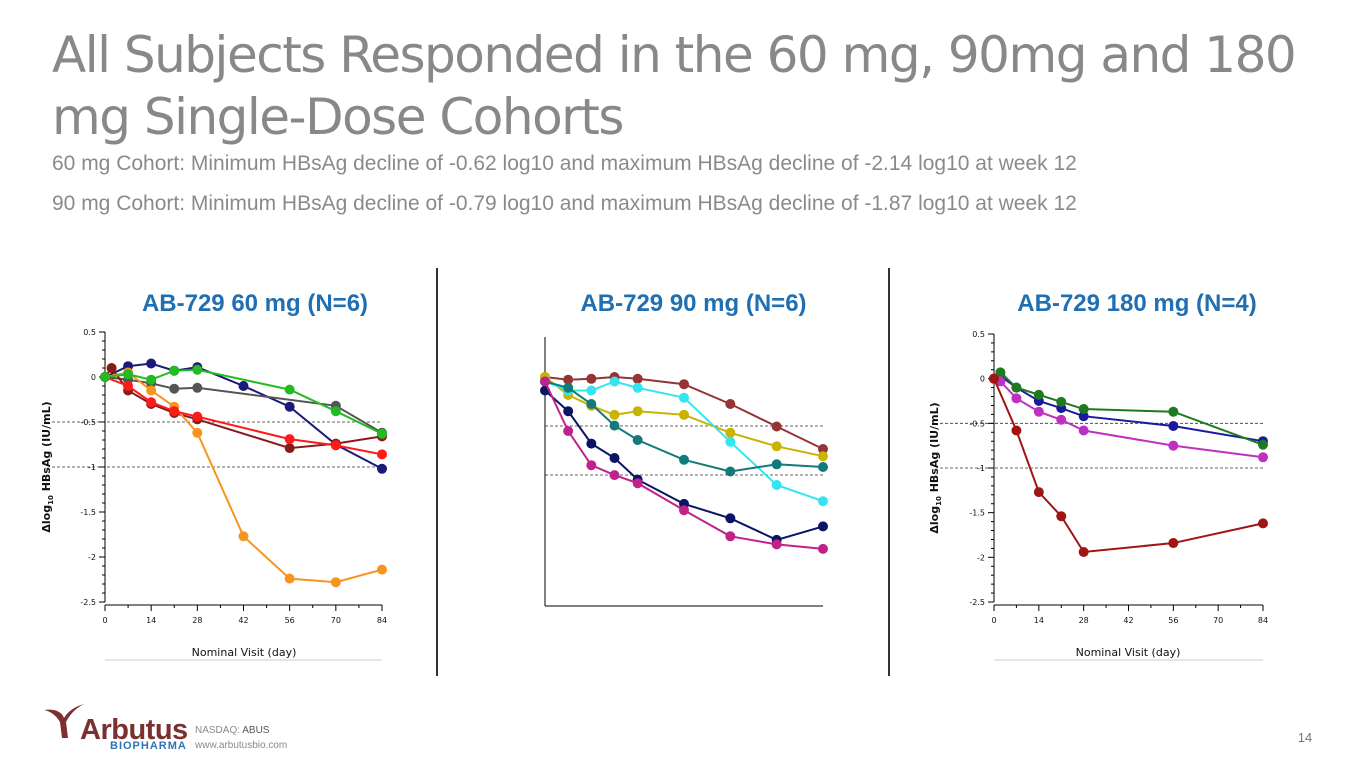  Describe the element at coordinates (1263, 620) in the screenshot. I see `x-tick-label: 84` at that location.